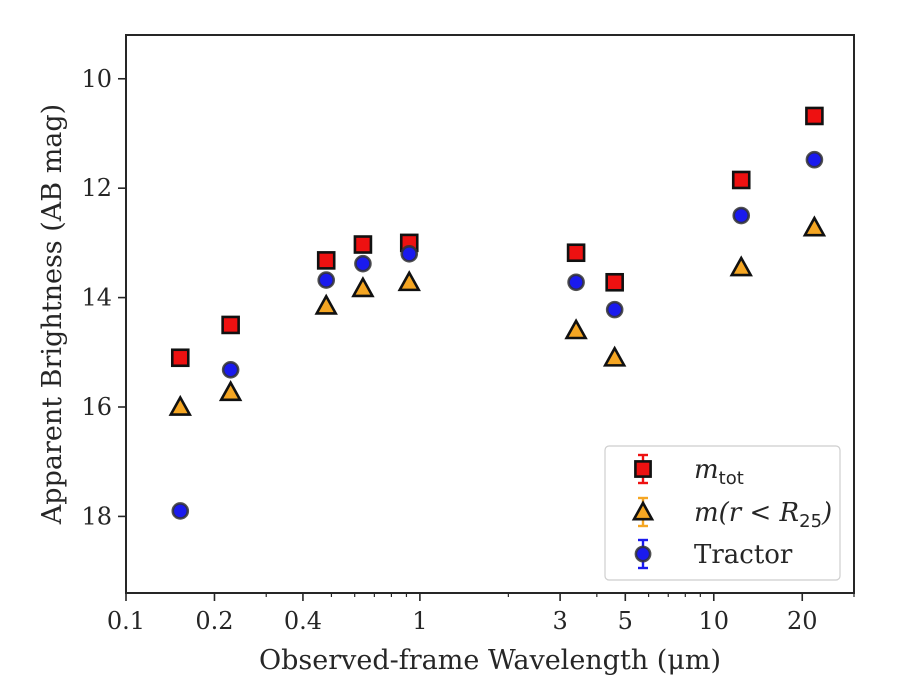  I want to click on x-tick-label: 10, so click(714, 621).